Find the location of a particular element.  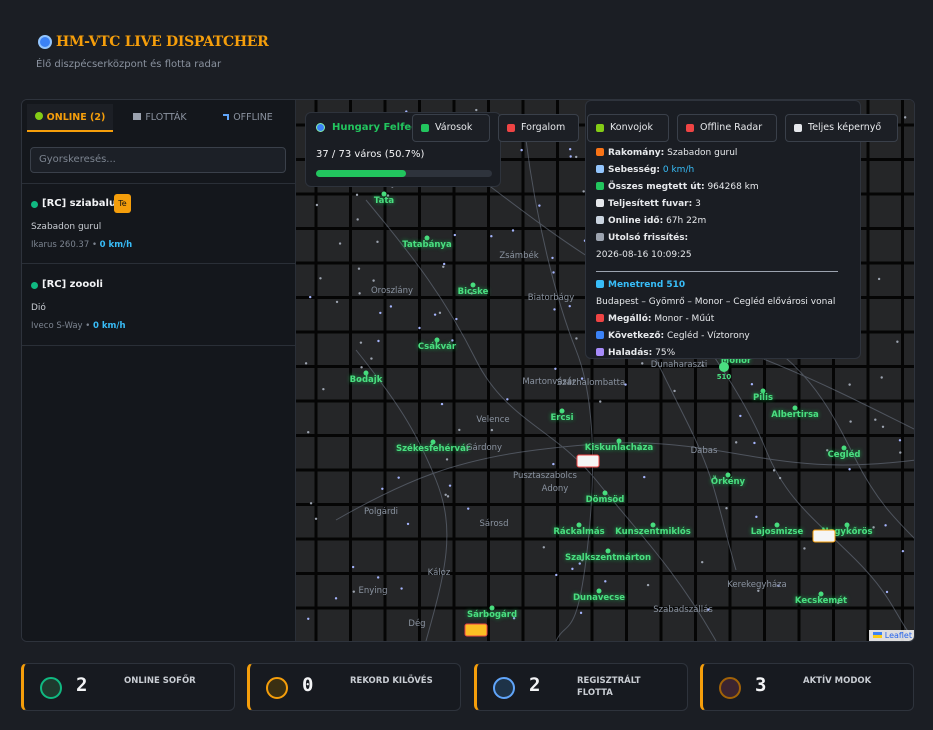

stat-value: 2 is located at coordinates (535, 685).